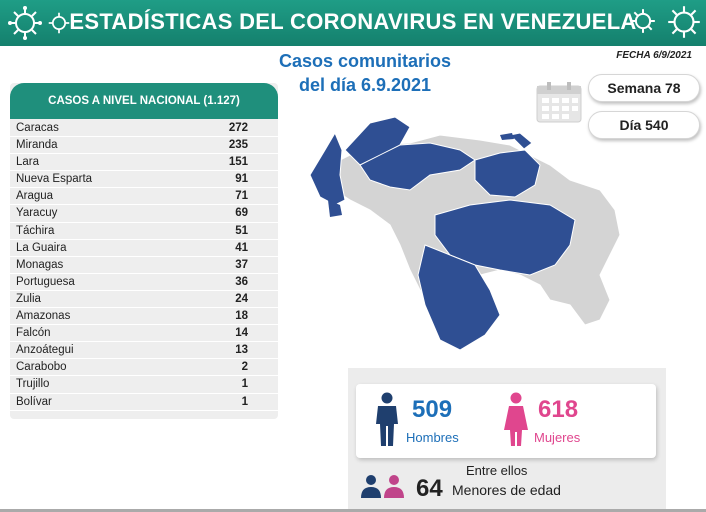 The width and height of the screenshot is (706, 512). I want to click on table-row: Carabobo 2, so click(144, 368).